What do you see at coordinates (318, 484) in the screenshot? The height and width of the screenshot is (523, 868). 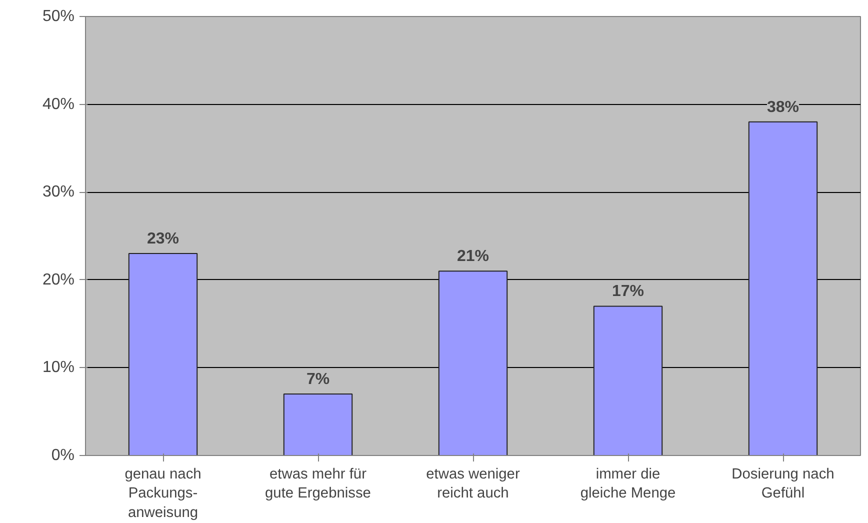 I see `x-tick-label: etwas mehr für gute Ergebnisse` at bounding box center [318, 484].